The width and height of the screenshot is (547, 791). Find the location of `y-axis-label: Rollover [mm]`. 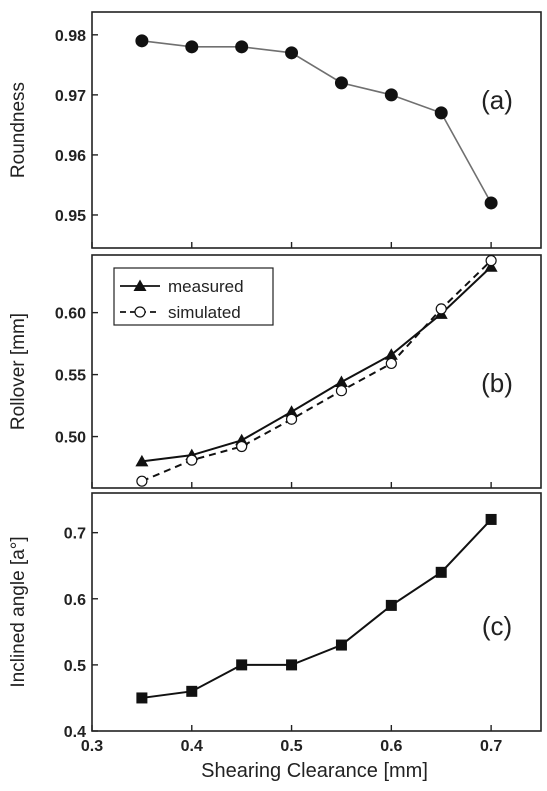

y-axis-label: Rollover [mm] is located at coordinates (18, 371).